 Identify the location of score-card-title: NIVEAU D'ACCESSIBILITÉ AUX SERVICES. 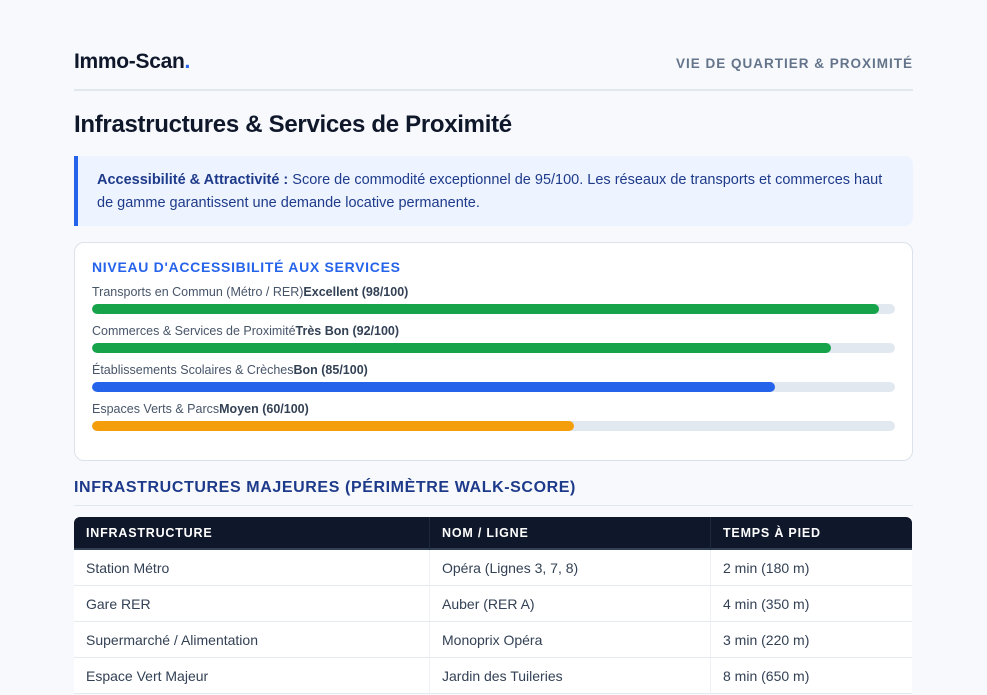
(246, 267).